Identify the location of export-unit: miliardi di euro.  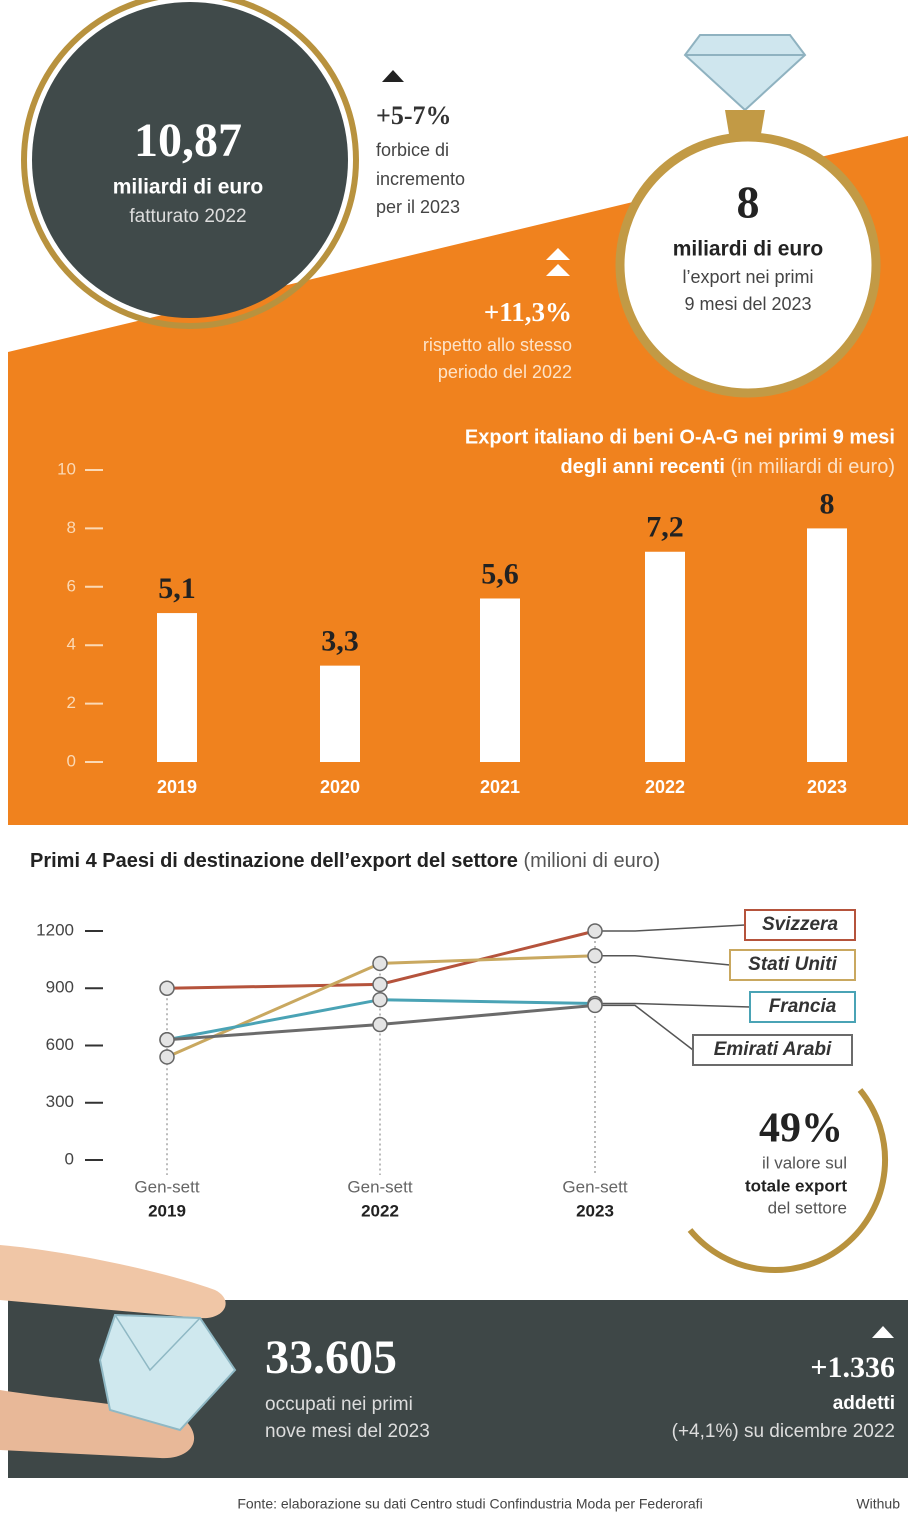
(748, 249).